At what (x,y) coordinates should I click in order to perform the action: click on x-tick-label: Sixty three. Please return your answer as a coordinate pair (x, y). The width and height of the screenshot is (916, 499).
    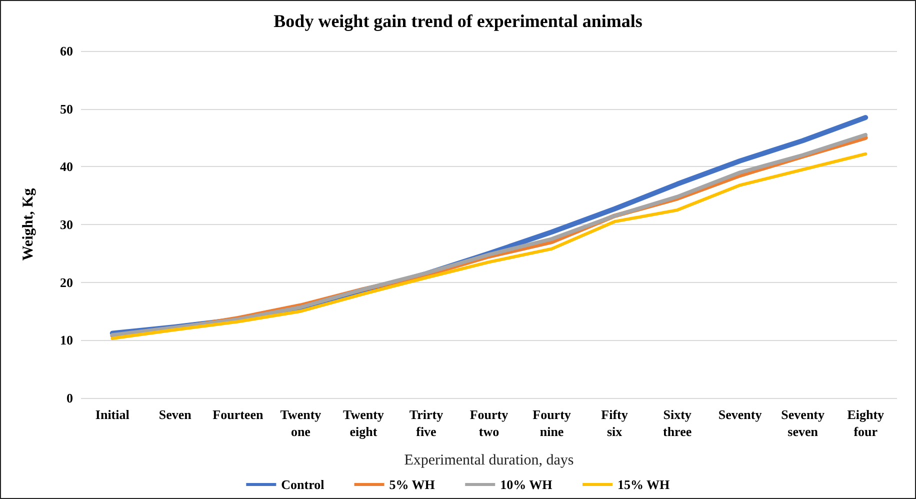
    Looking at the image, I should click on (677, 423).